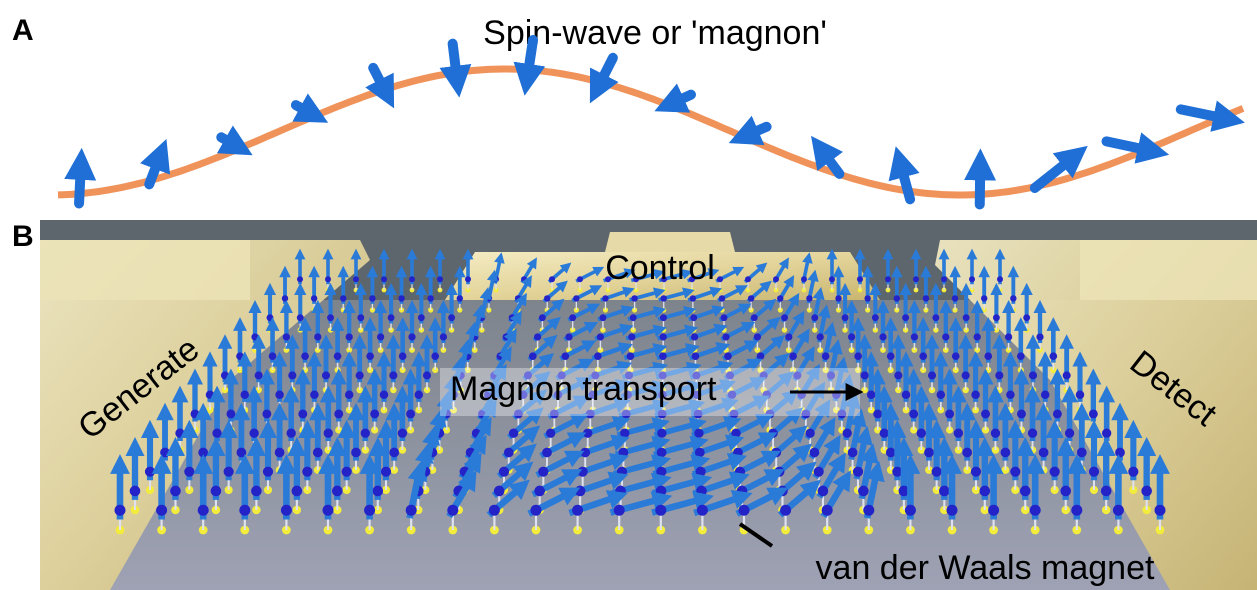  Describe the element at coordinates (583, 389) in the screenshot. I see `transport-label: Magnon transport` at that location.